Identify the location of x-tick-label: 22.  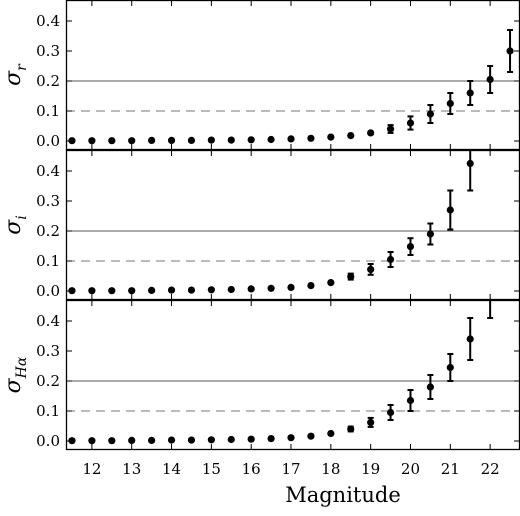
(490, 469).